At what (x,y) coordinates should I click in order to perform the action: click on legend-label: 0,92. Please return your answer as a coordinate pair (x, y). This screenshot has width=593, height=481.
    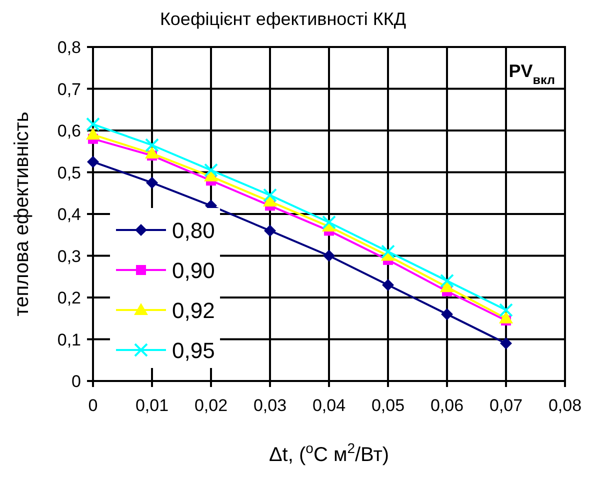
    Looking at the image, I should click on (193, 310).